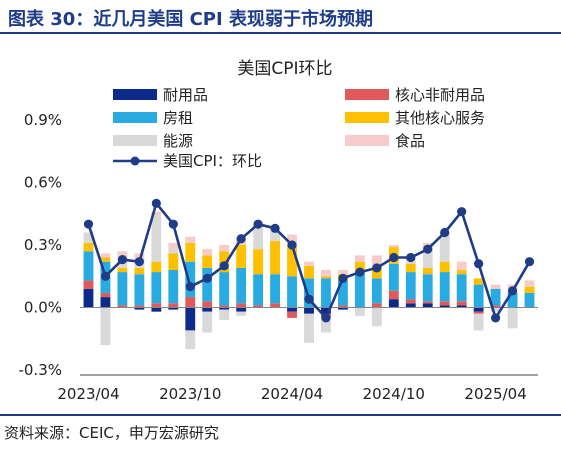 The image size is (561, 452). What do you see at coordinates (284, 69) in the screenshot?
I see `chart-title: 美国CPI环比` at bounding box center [284, 69].